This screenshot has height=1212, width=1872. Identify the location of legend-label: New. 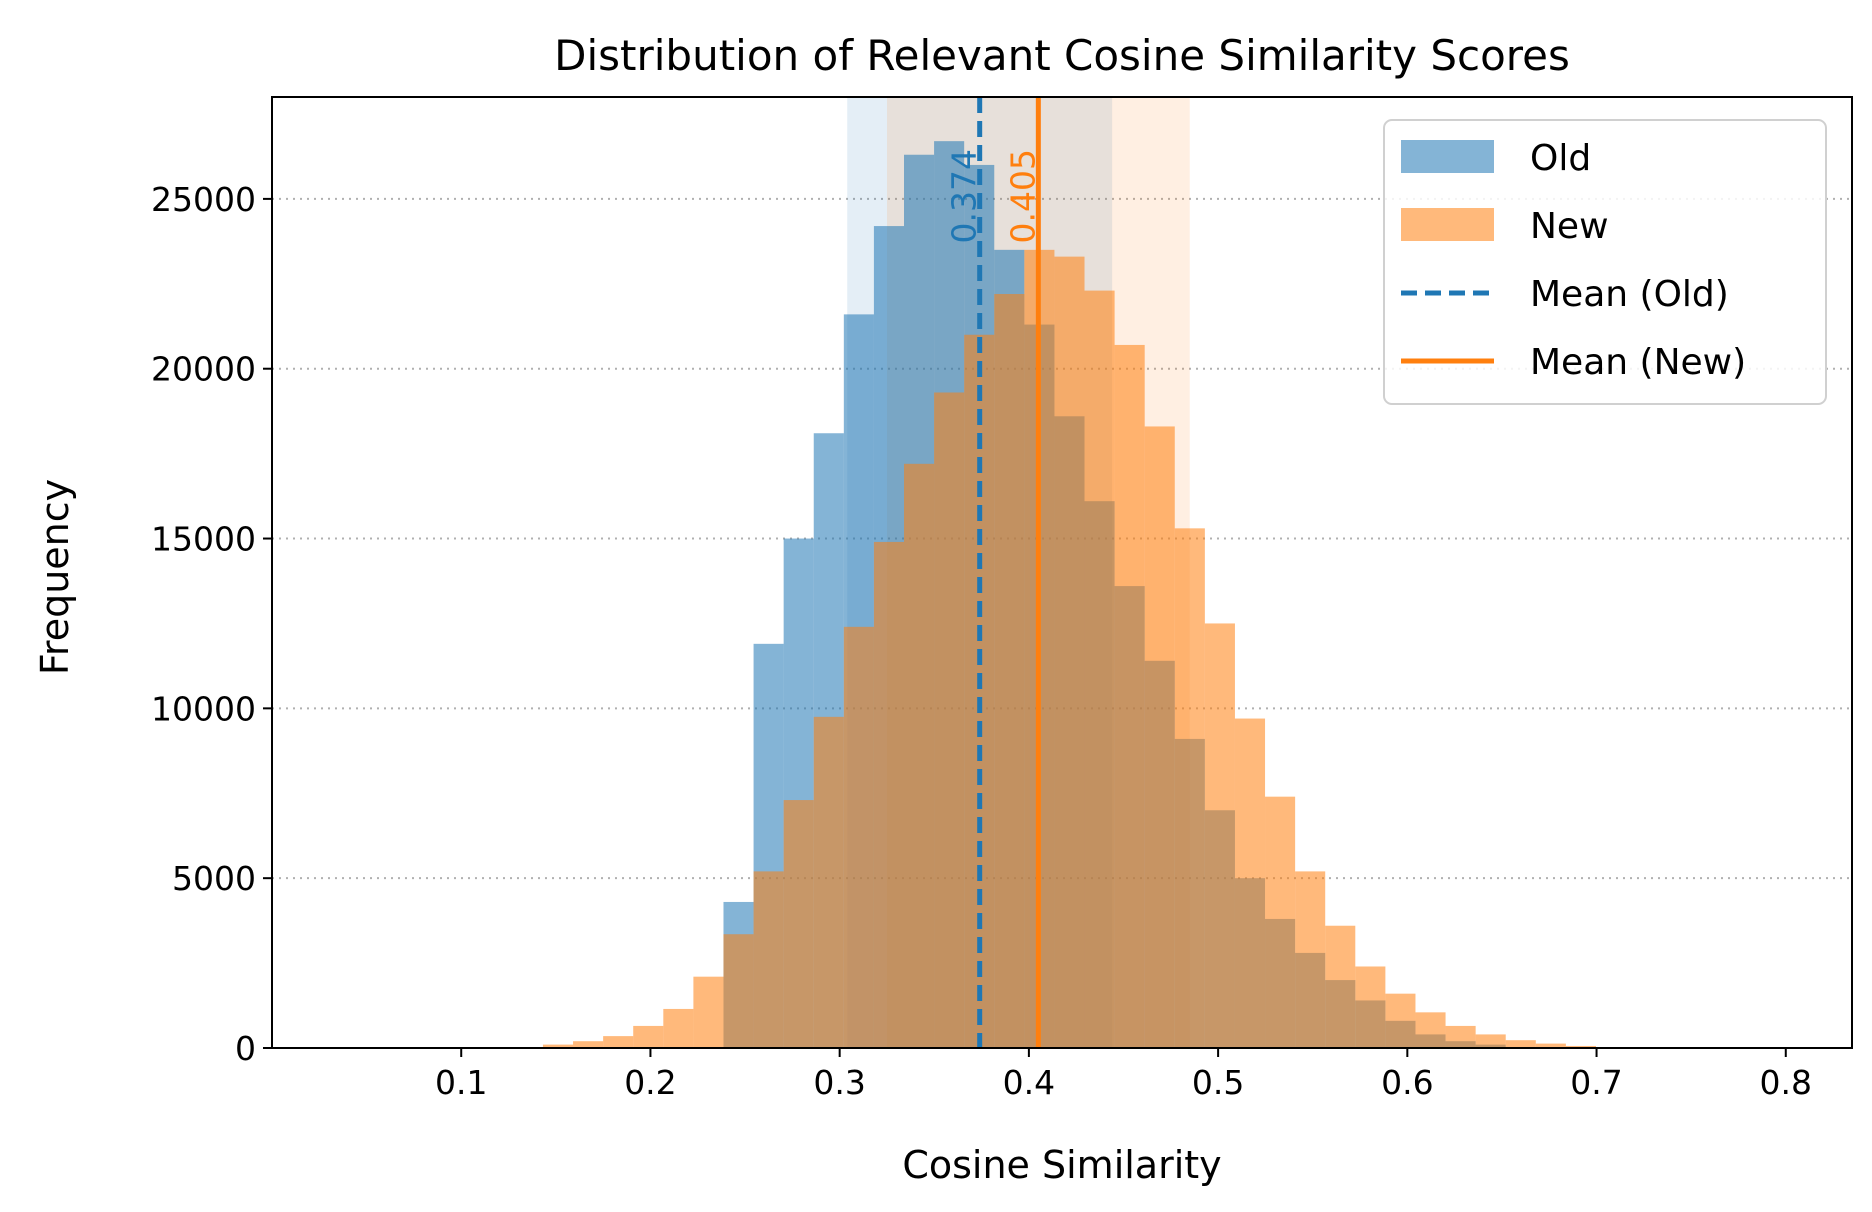
(1569, 226).